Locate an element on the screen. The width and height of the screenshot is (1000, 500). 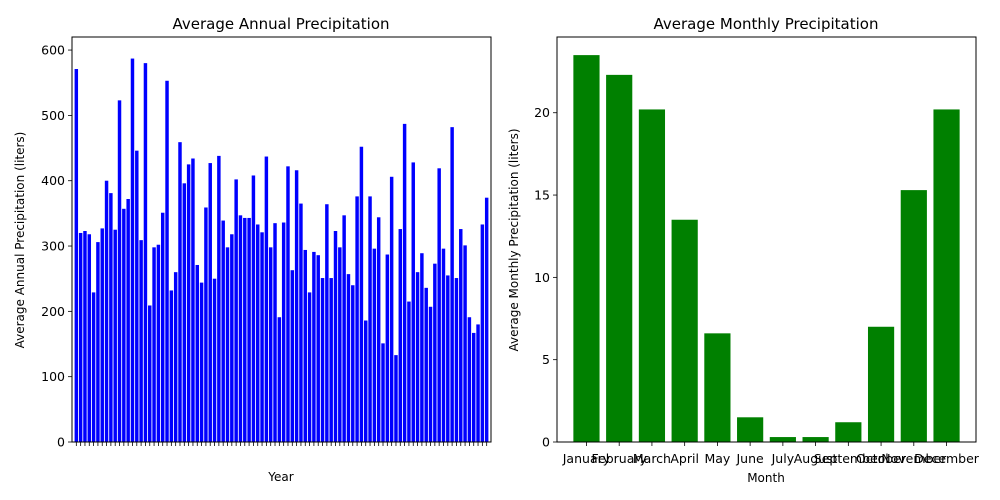
annual-x-axis-label: Year is located at coordinates (280, 477).